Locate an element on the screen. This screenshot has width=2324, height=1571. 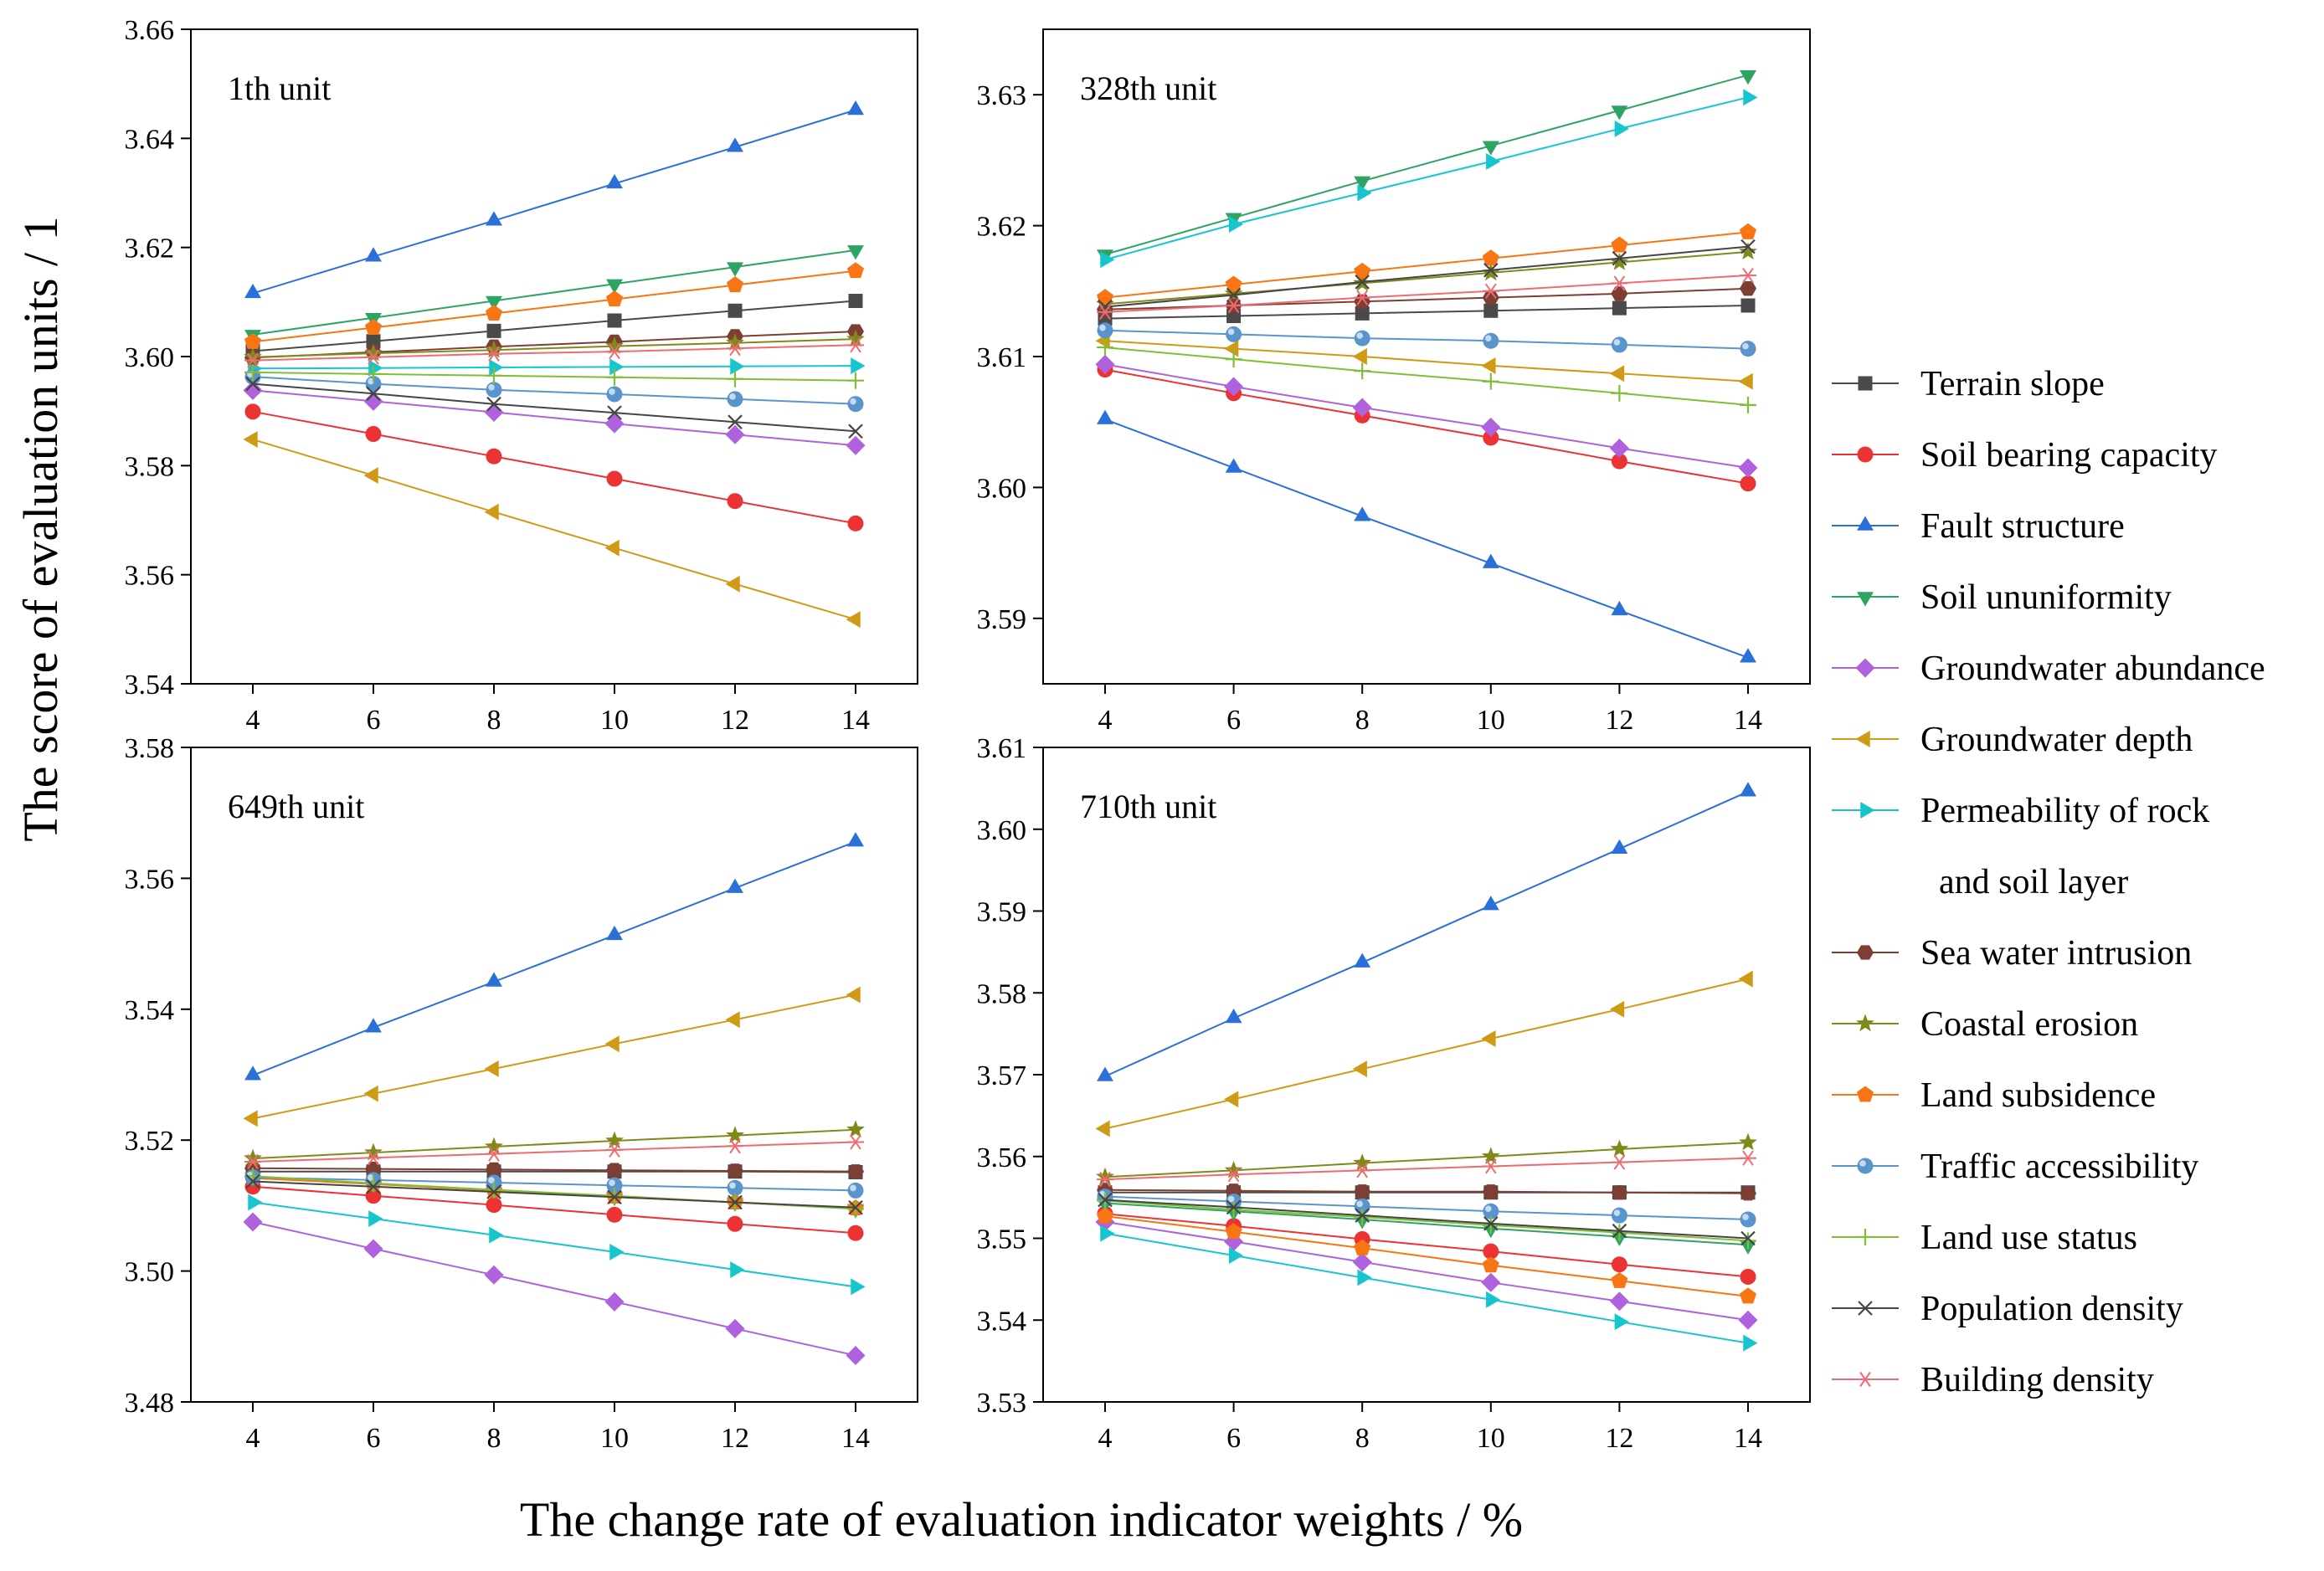
y-tick-label: 3.60 is located at coordinates (1002, 489).